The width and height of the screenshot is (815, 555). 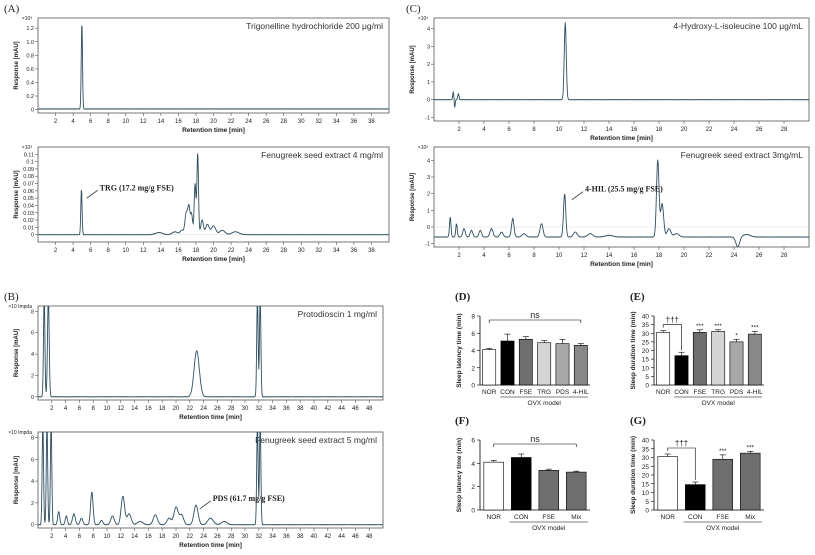 What do you see at coordinates (736, 335) in the screenshot?
I see `significance-mark: *` at bounding box center [736, 335].